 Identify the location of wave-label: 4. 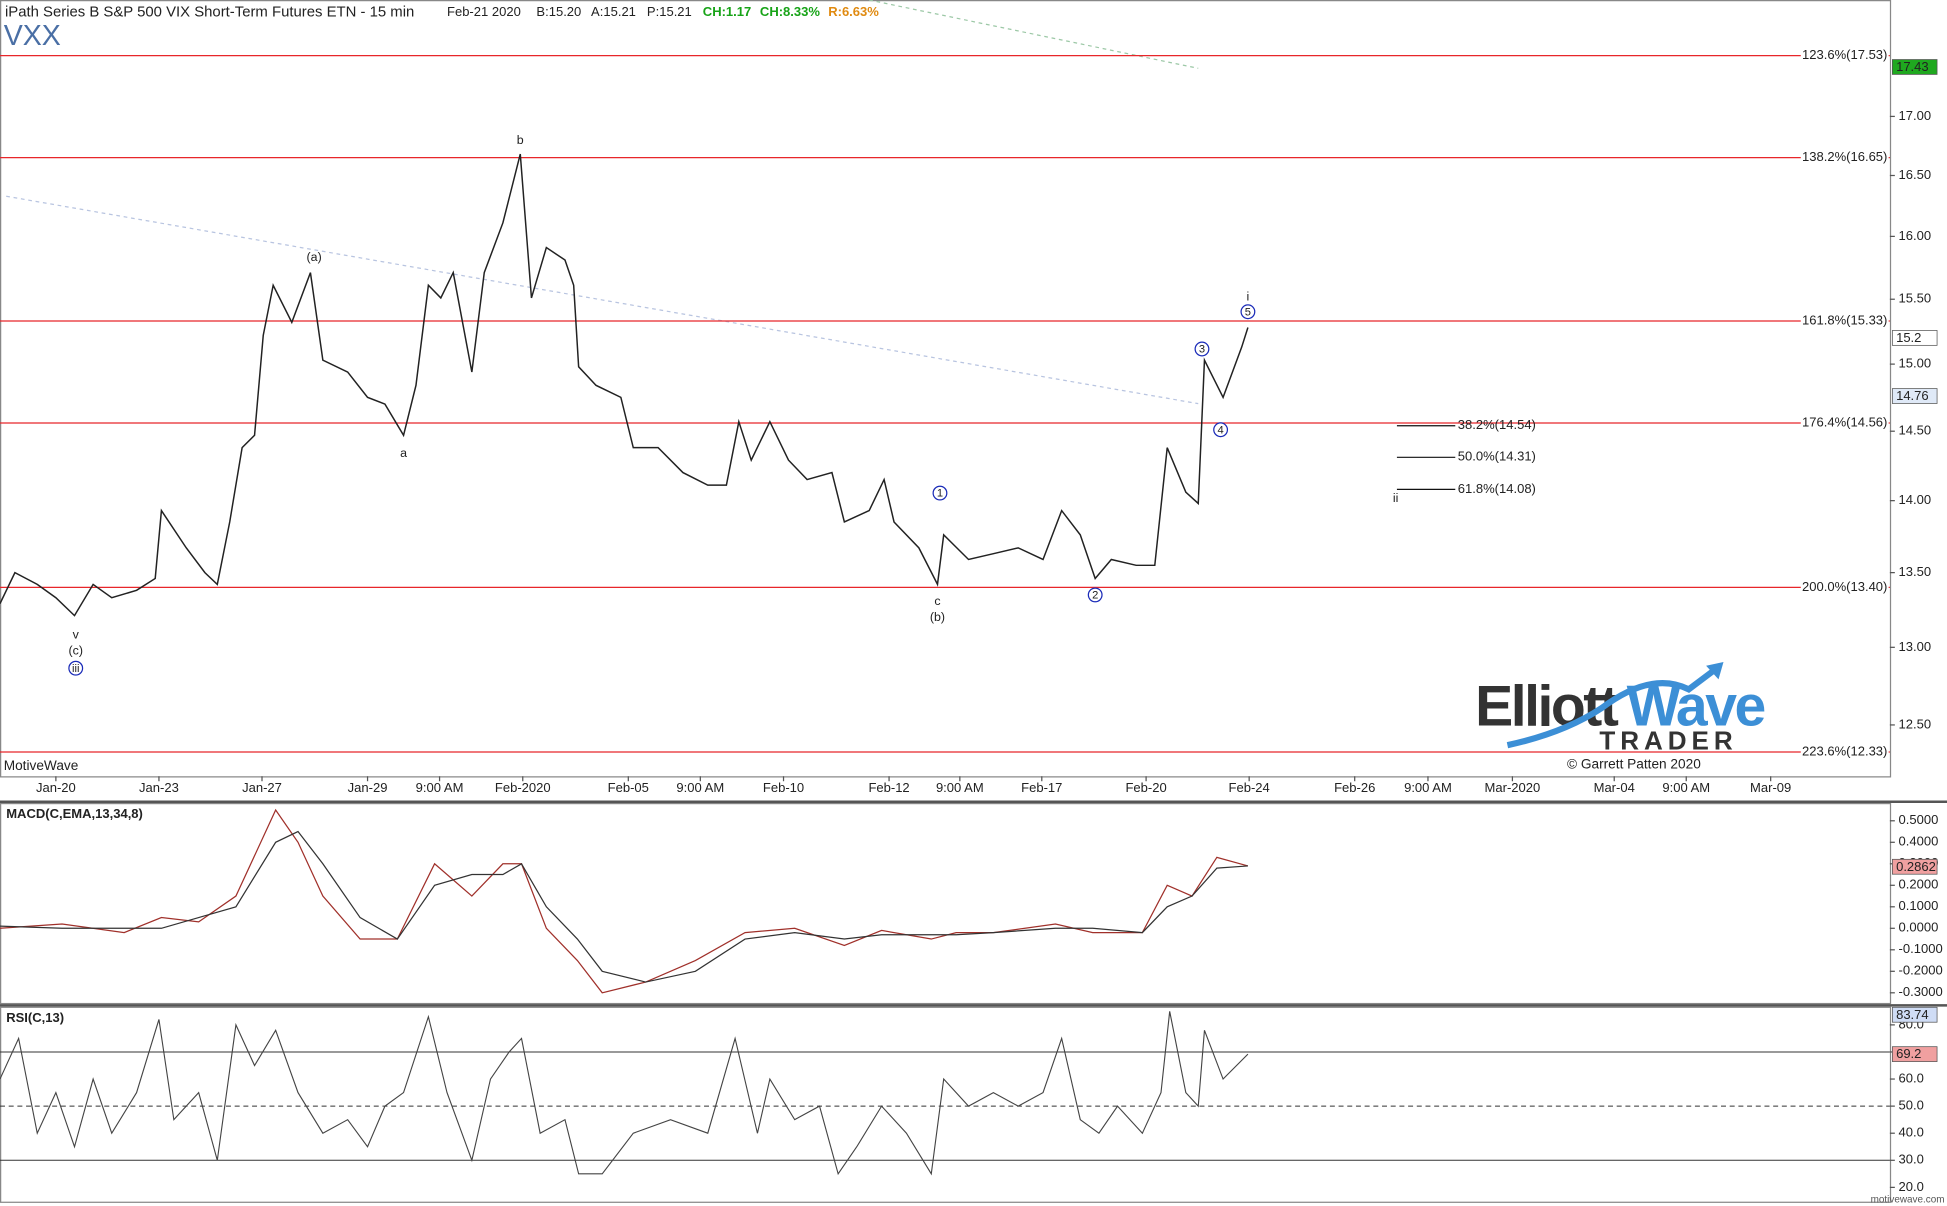
(1220, 430).